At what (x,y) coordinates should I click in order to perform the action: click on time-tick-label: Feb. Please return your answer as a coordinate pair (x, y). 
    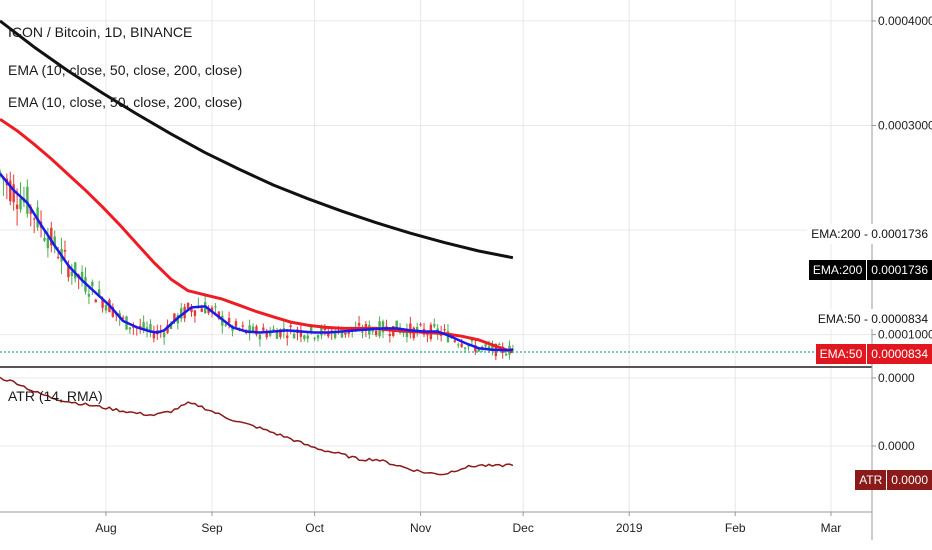
    Looking at the image, I should click on (735, 528).